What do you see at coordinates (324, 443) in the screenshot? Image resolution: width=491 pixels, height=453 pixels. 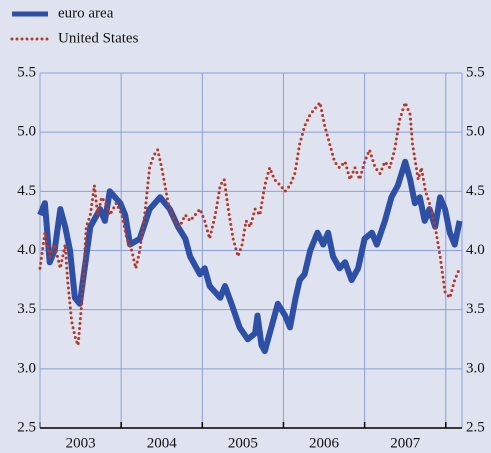 I see `x-tick-label: 2006` at bounding box center [324, 443].